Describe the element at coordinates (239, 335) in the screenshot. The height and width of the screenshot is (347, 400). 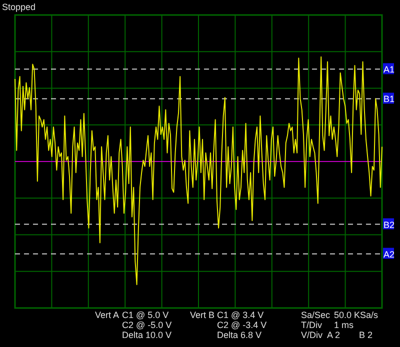
I see `text: Delta 6.8 V` at that location.